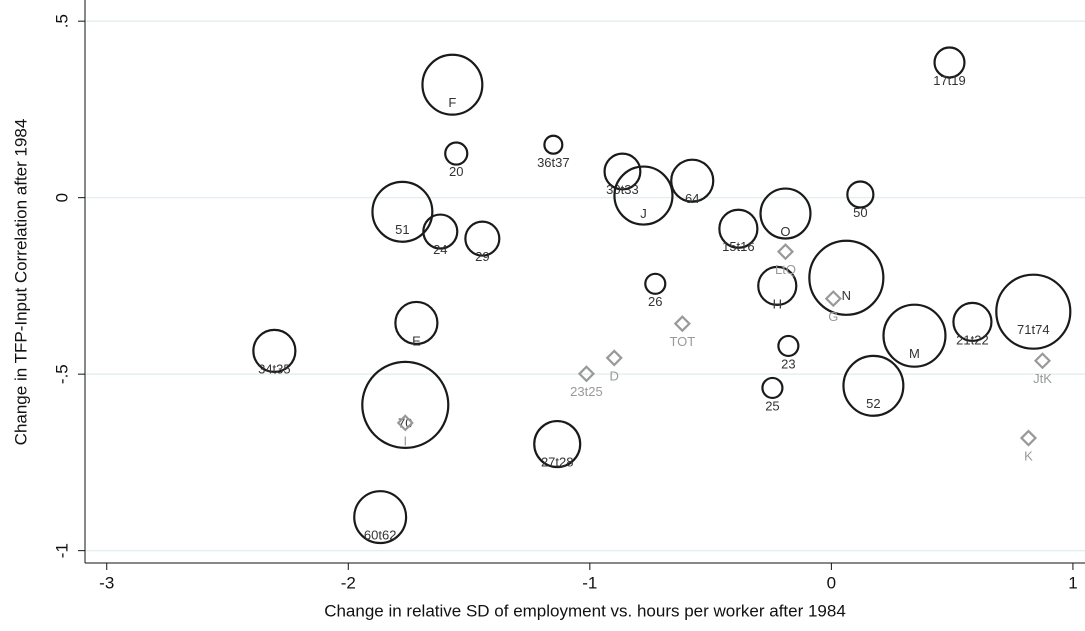 This screenshot has height=631, width=1085. What do you see at coordinates (788, 363) in the screenshot?
I see `point-label: 23` at bounding box center [788, 363].